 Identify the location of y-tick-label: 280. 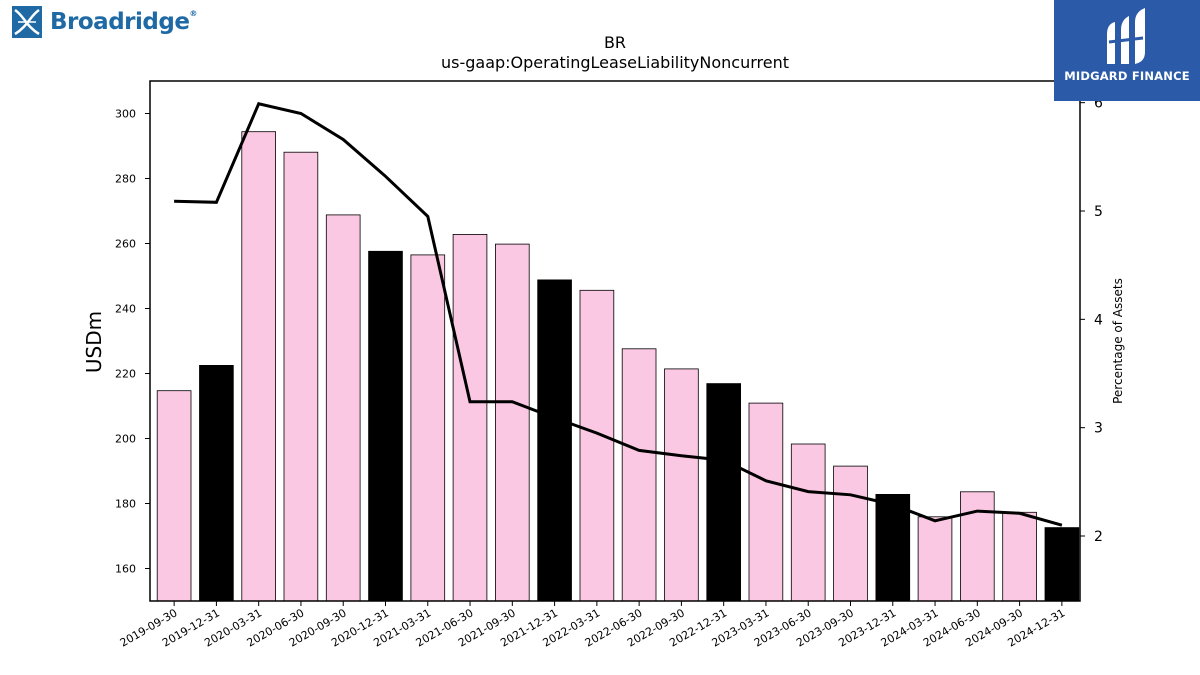
(125, 179).